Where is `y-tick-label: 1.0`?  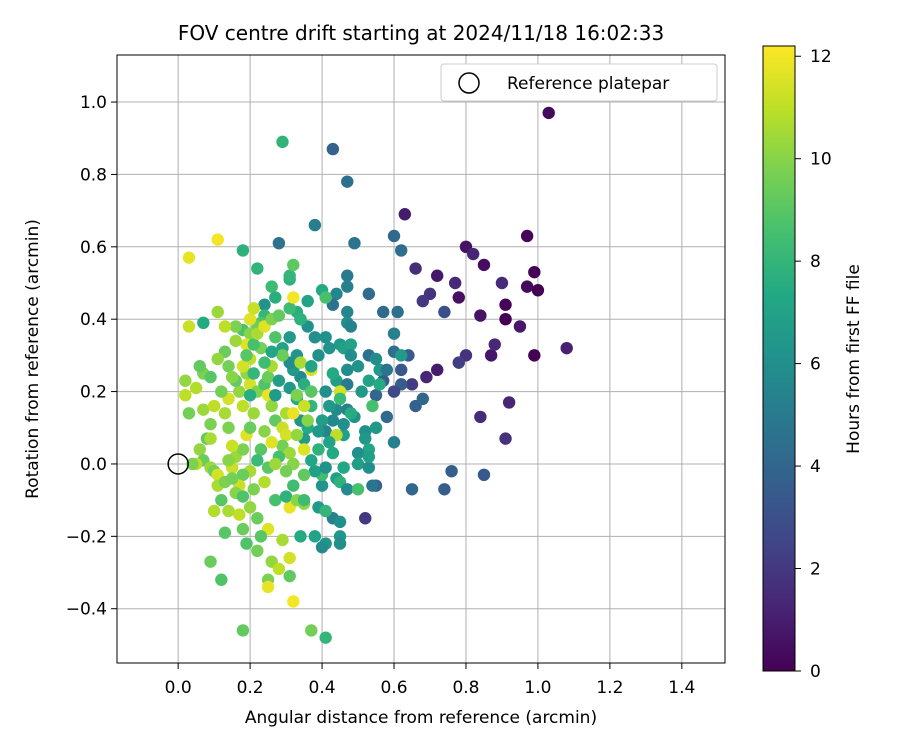
y-tick-label: 1.0 is located at coordinates (93, 103).